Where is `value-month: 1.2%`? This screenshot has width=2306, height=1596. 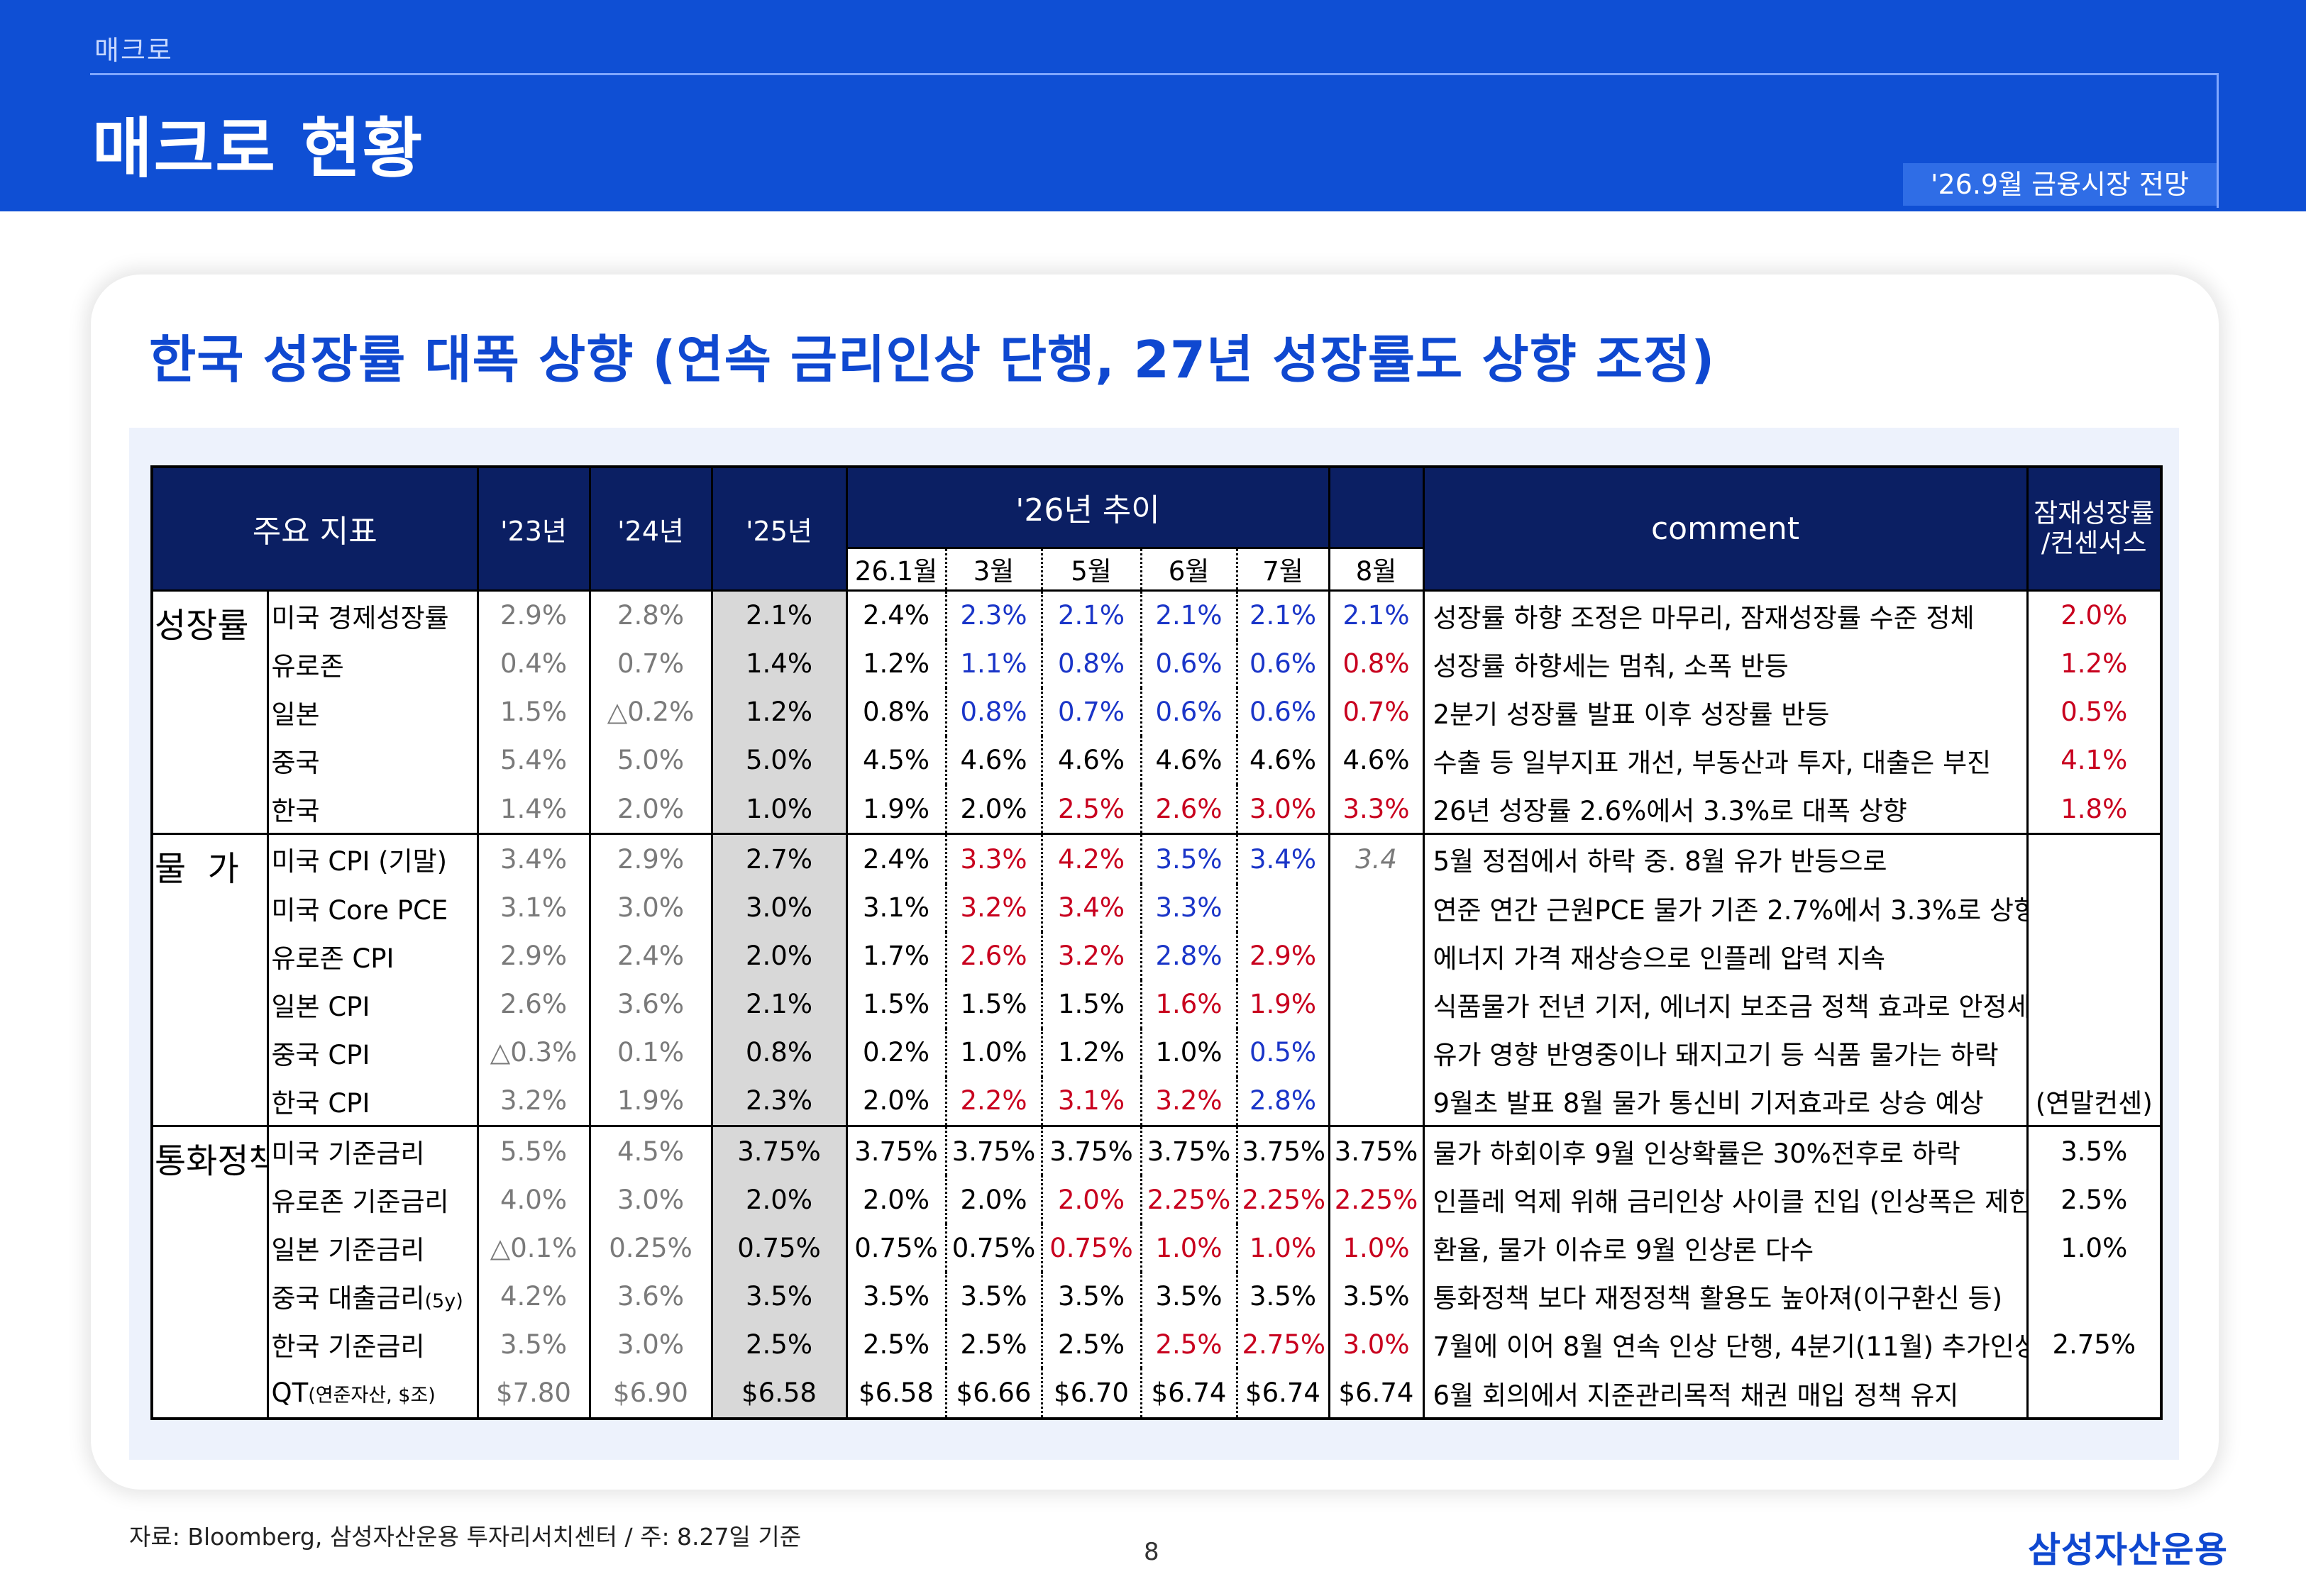
value-month: 1.2% is located at coordinates (1092, 1052).